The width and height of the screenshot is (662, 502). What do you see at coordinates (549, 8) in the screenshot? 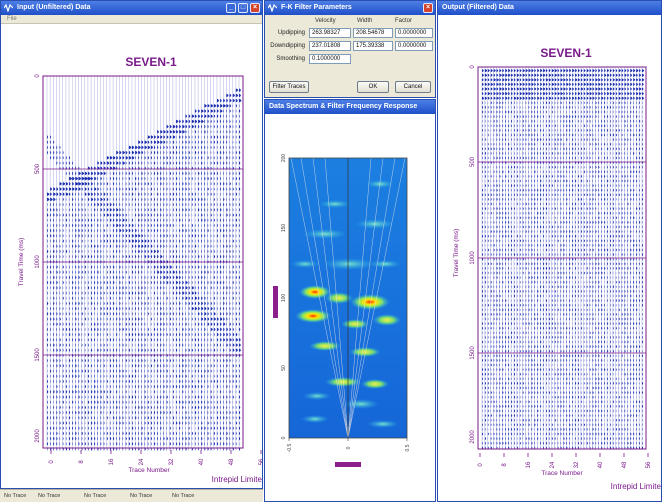
I see `output-window-titlebar: Output (Filtered) Data` at bounding box center [549, 8].